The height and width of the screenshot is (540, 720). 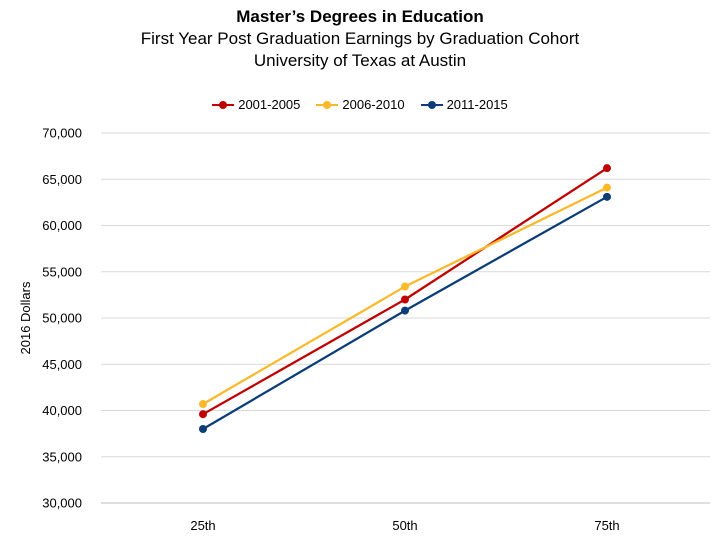 I want to click on y-tick-label: 65,000, so click(x=62, y=179).